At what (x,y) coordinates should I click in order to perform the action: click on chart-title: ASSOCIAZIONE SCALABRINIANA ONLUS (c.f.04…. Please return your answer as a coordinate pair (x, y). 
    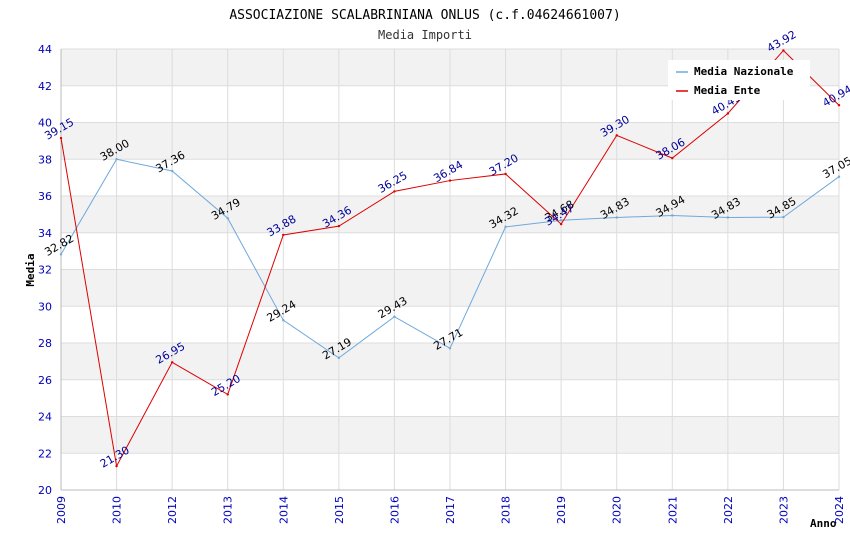
    Looking at the image, I should click on (424, 15).